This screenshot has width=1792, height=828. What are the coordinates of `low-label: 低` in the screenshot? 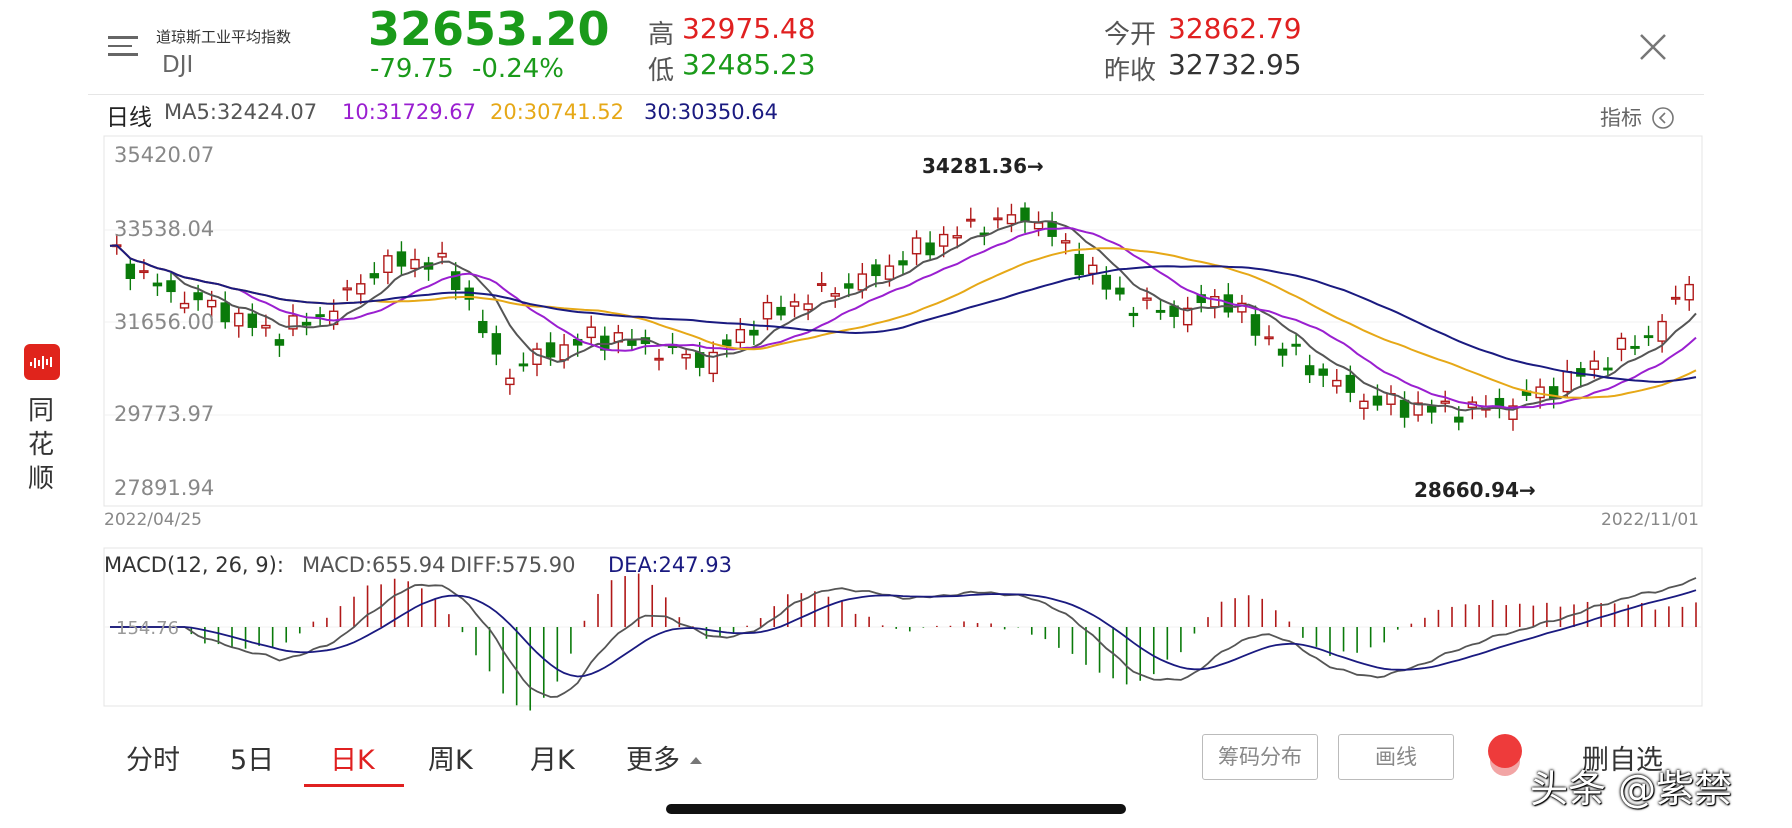 It's located at (661, 71).